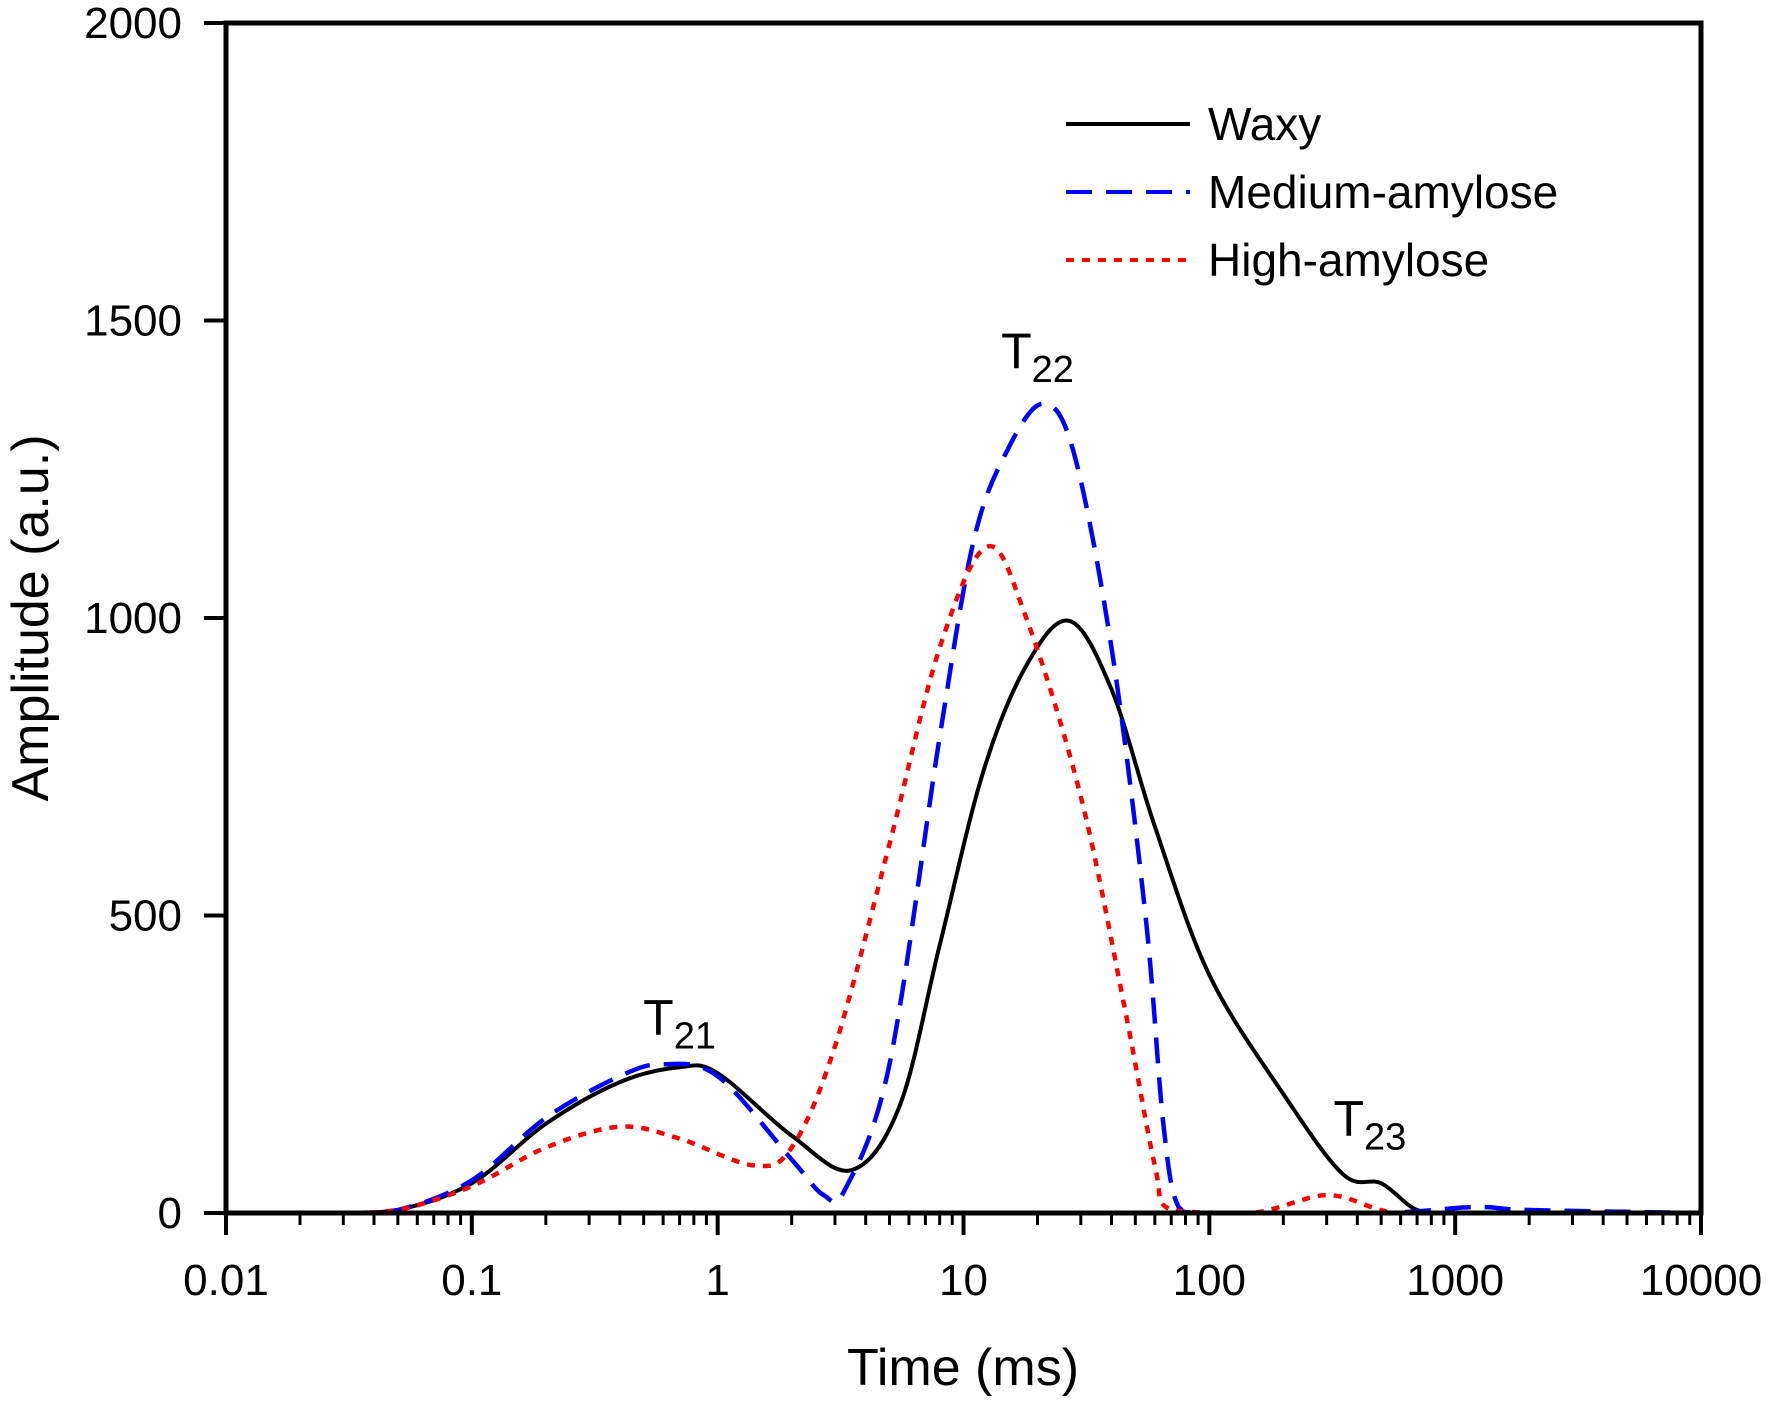  I want to click on x-tick-label: 1, so click(717, 1280).